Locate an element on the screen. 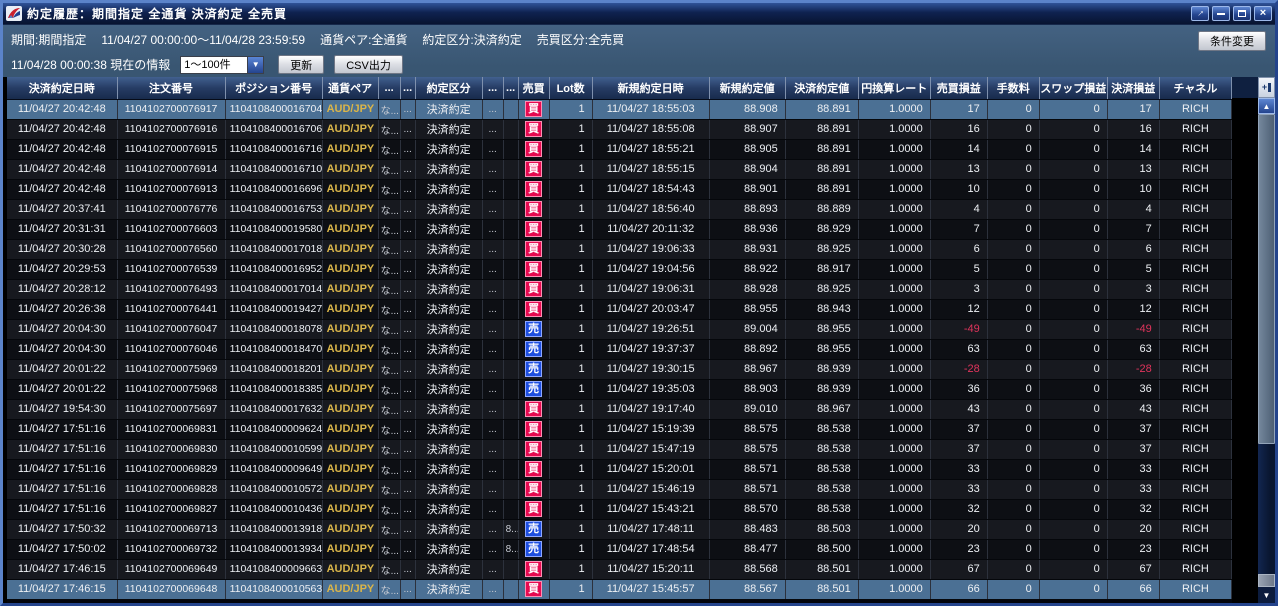 The width and height of the screenshot is (1278, 606). filter-period-range: 11/04/27 00:00:00～11/04/28 23:59:59 is located at coordinates (203, 40).